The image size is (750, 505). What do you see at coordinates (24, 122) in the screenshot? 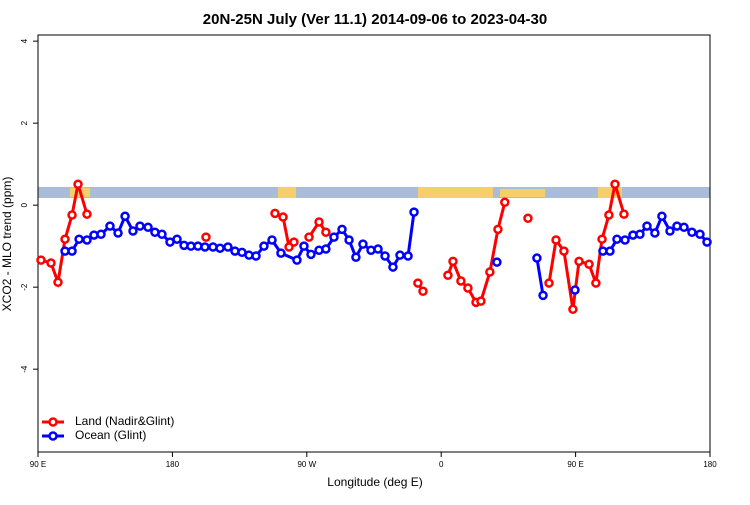
I see `y-tick-label: 2` at bounding box center [24, 122].